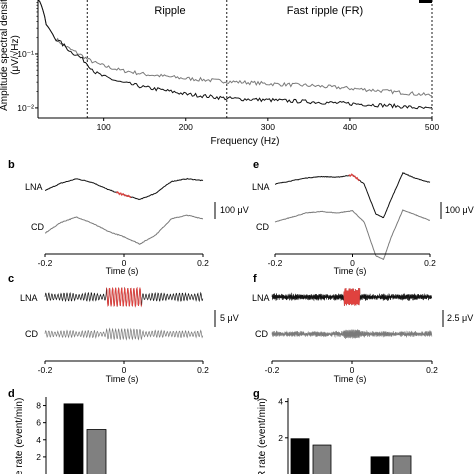  What do you see at coordinates (229, 318) in the screenshot?
I see `panel-c-scale-label: 5 μV` at bounding box center [229, 318].